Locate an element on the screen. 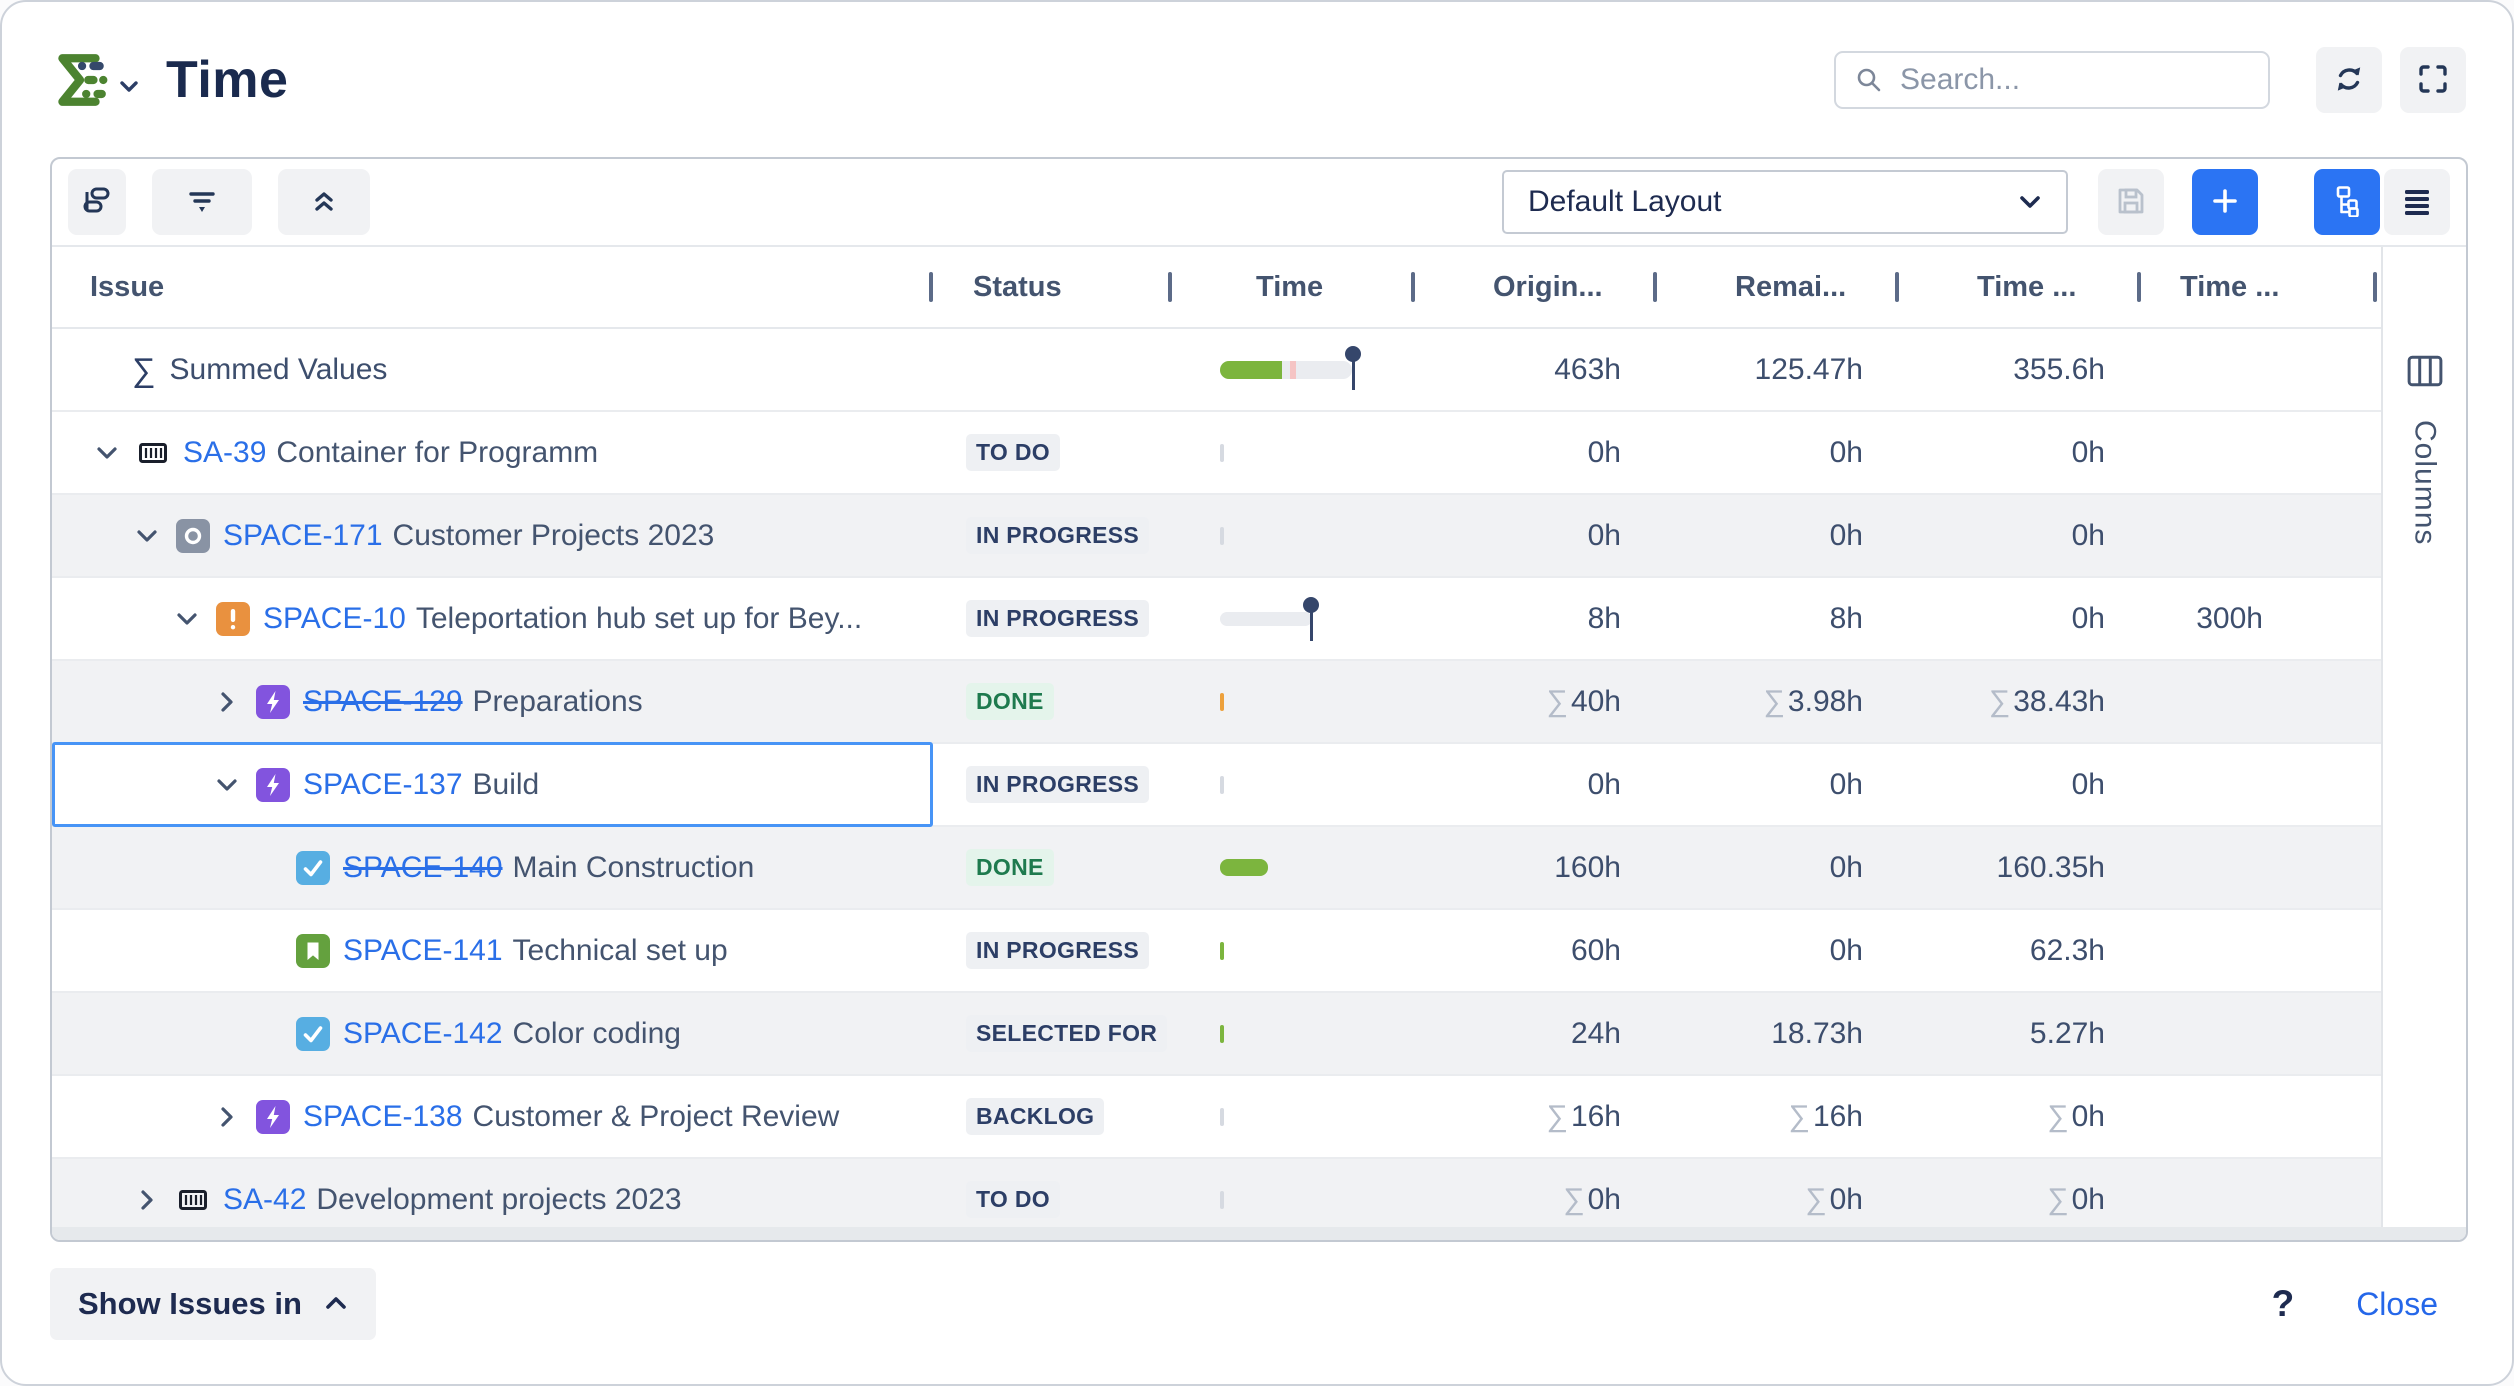 The width and height of the screenshot is (2514, 1386). time-spent-cell: ∑ 38.43h is located at coordinates (2016, 701).